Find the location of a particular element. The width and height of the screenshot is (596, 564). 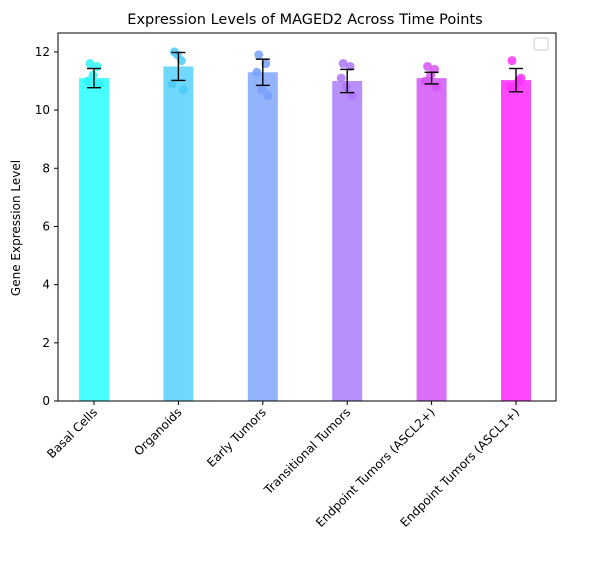

y-tick-label: 2 is located at coordinates (46, 343).